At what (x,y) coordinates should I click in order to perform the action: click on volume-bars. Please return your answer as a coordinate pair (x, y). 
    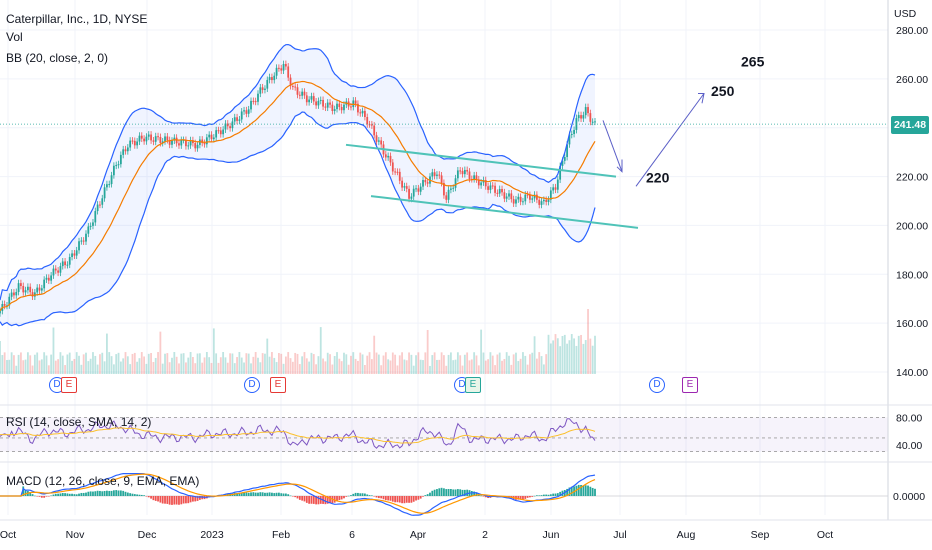
    Looking at the image, I should click on (298, 341).